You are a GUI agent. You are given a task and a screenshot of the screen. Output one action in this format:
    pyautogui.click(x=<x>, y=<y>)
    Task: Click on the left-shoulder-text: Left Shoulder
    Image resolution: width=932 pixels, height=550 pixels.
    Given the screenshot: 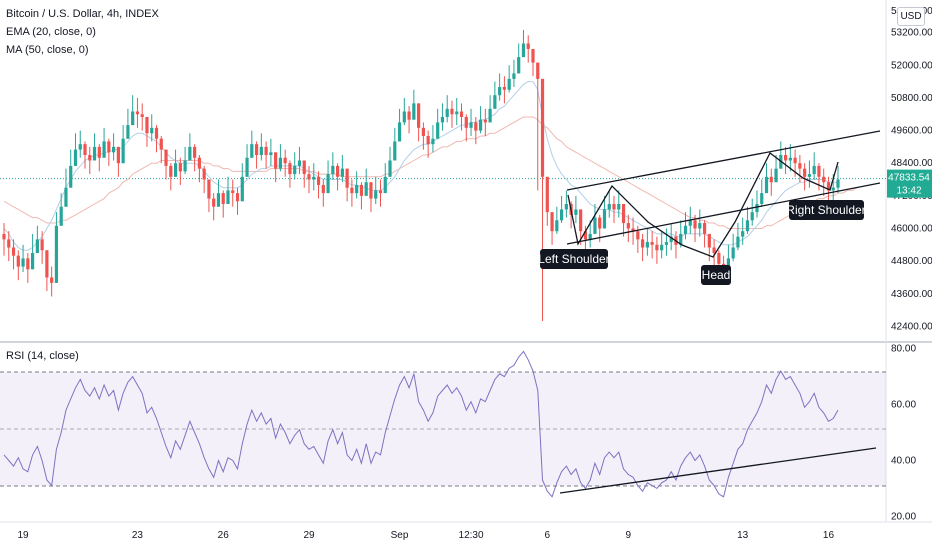 What is the action you would take?
    pyautogui.click(x=573, y=259)
    